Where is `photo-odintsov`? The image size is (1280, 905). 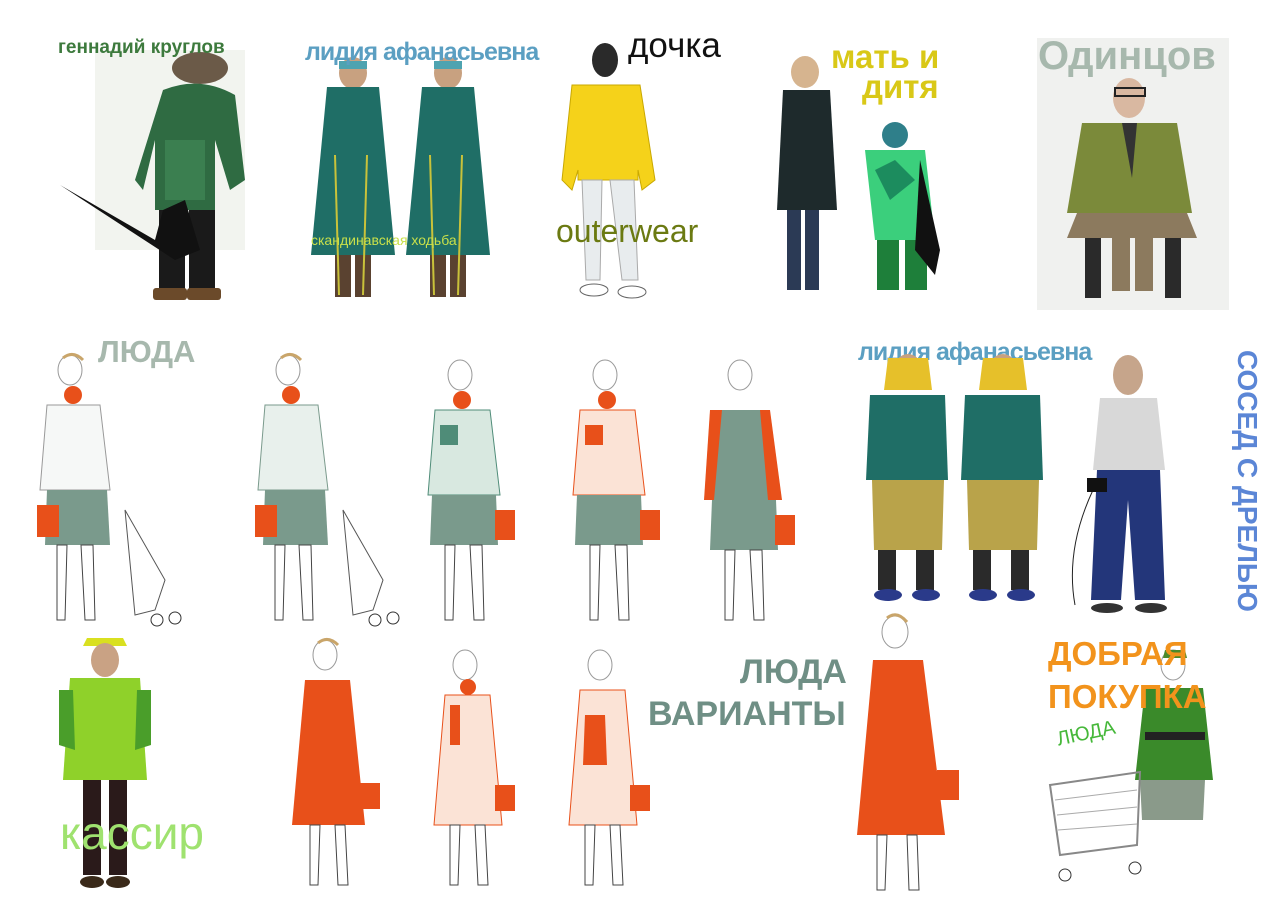 photo-odintsov is located at coordinates (1133, 174).